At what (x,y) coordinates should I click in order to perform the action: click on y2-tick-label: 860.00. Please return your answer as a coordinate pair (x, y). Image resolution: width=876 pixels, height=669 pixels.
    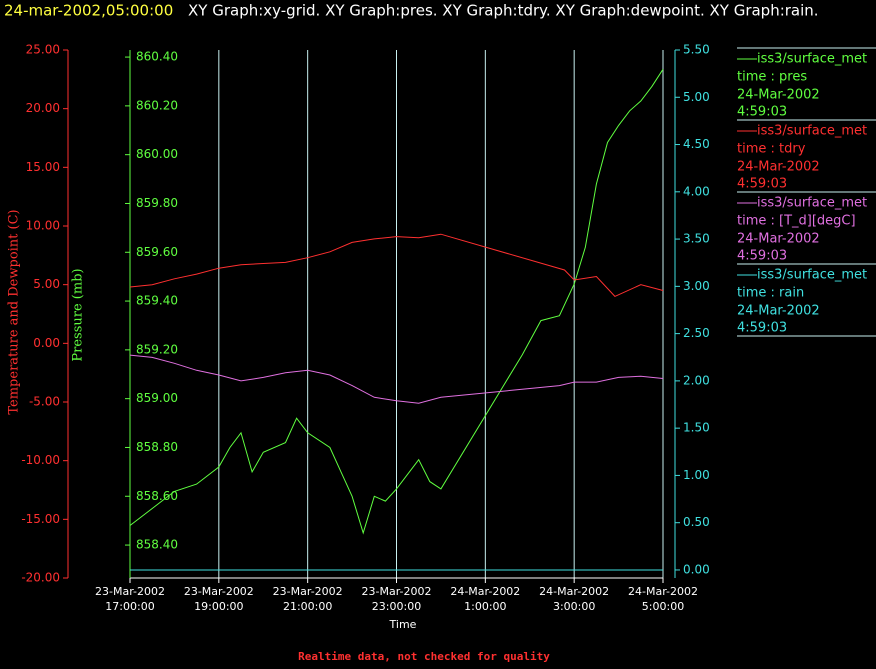
    Looking at the image, I should click on (157, 154).